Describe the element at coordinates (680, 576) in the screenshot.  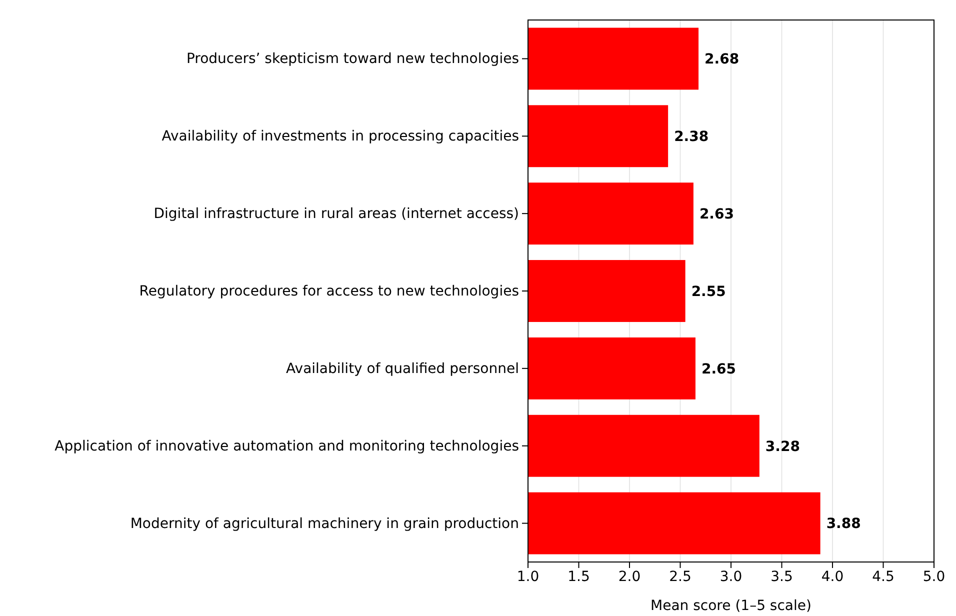
I see `x-tick-label: 2.5` at that location.